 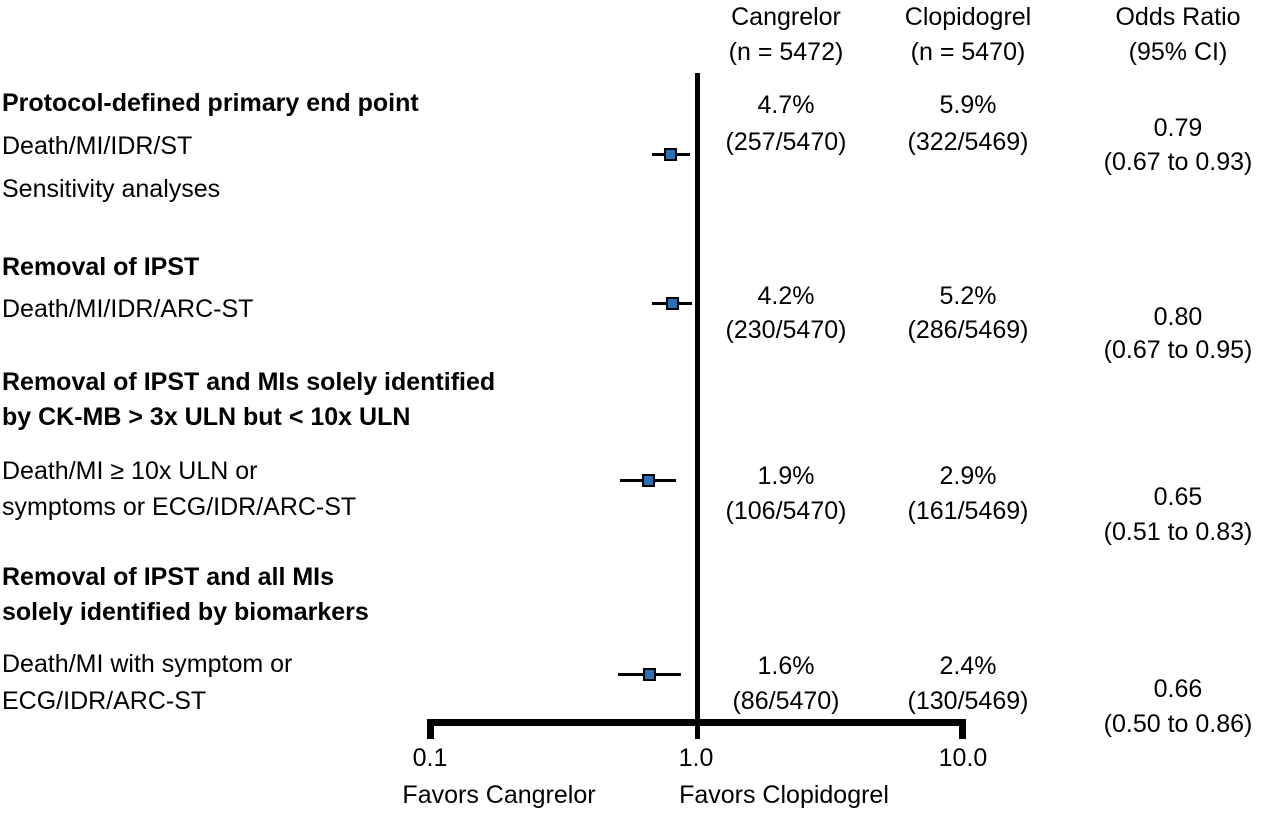 What do you see at coordinates (1178, 317) in the screenshot?
I see `odds-ratio-row2: 0.80` at bounding box center [1178, 317].